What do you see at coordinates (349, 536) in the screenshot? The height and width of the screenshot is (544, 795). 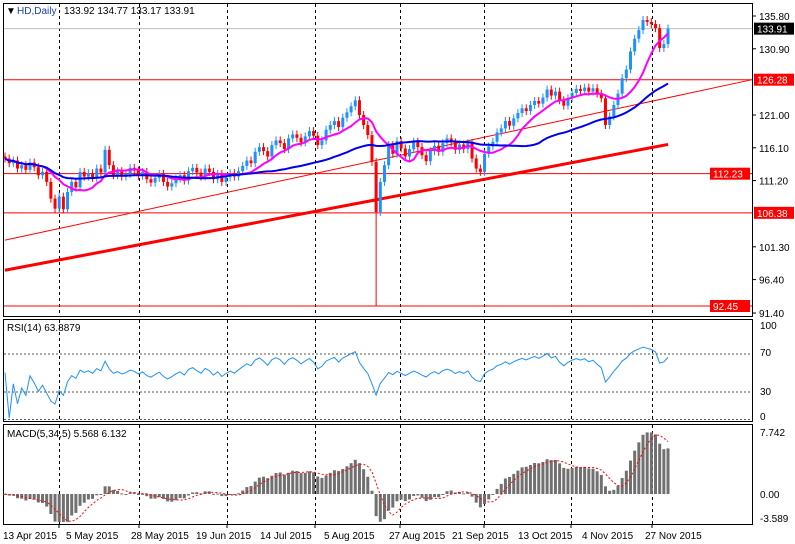 I see `date-label: 5 Aug 2015` at bounding box center [349, 536].